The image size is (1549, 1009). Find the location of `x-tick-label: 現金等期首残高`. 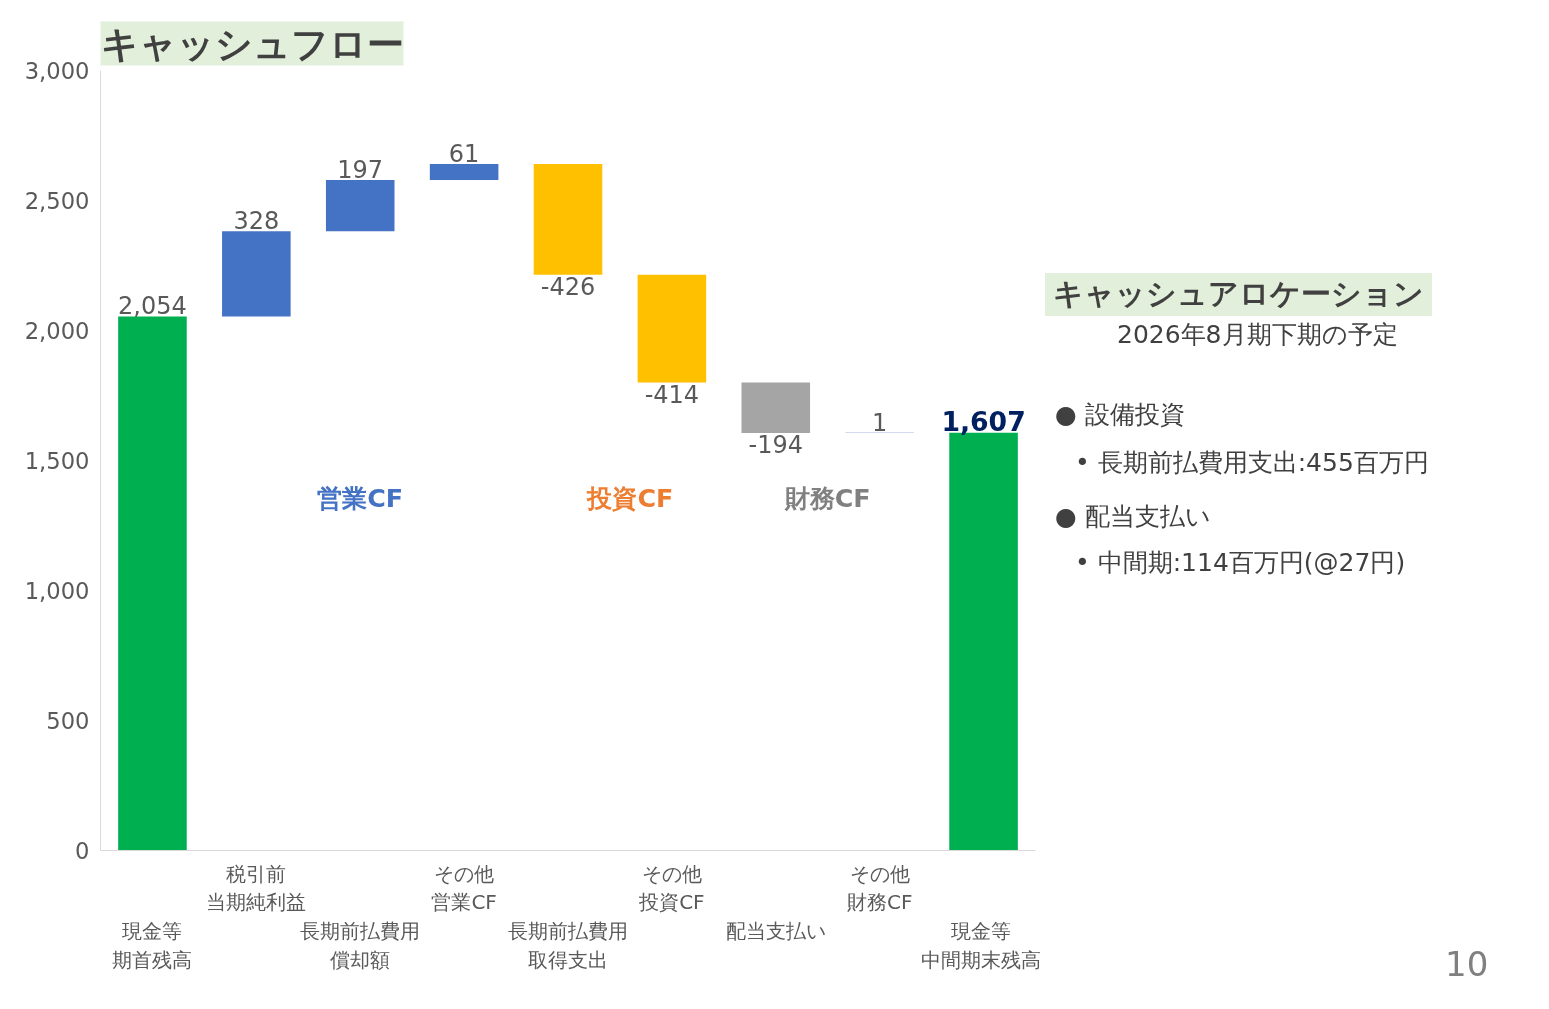

x-tick-label: 現金等期首残高 is located at coordinates (152, 945).